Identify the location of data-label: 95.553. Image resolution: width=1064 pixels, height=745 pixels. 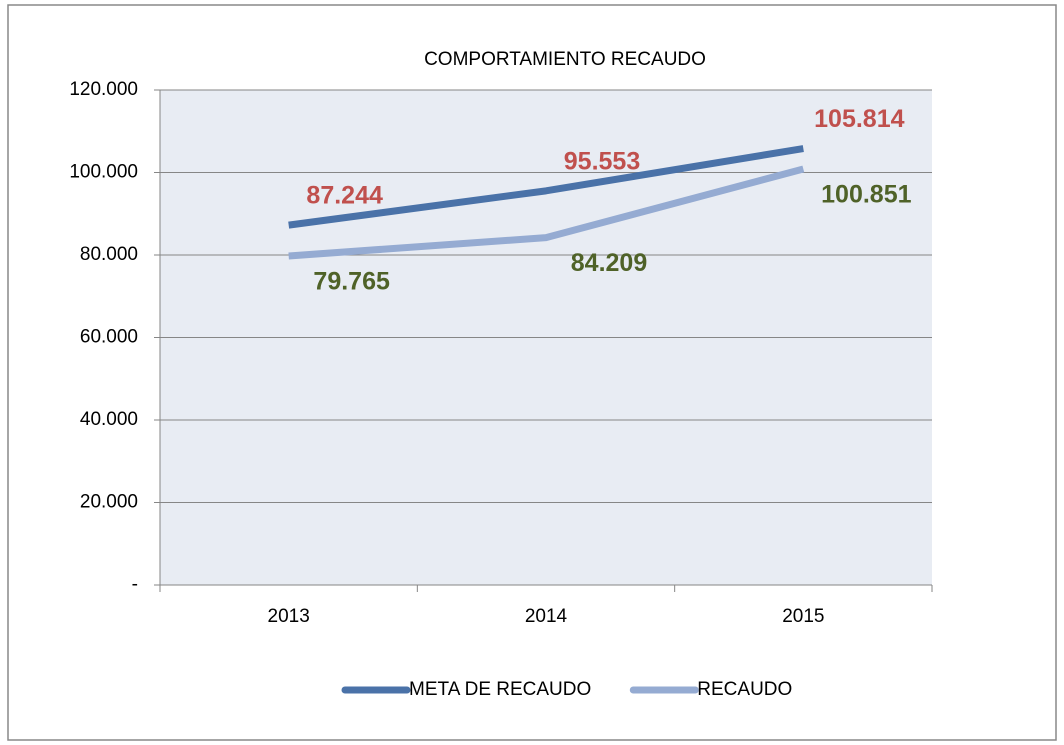
(602, 161).